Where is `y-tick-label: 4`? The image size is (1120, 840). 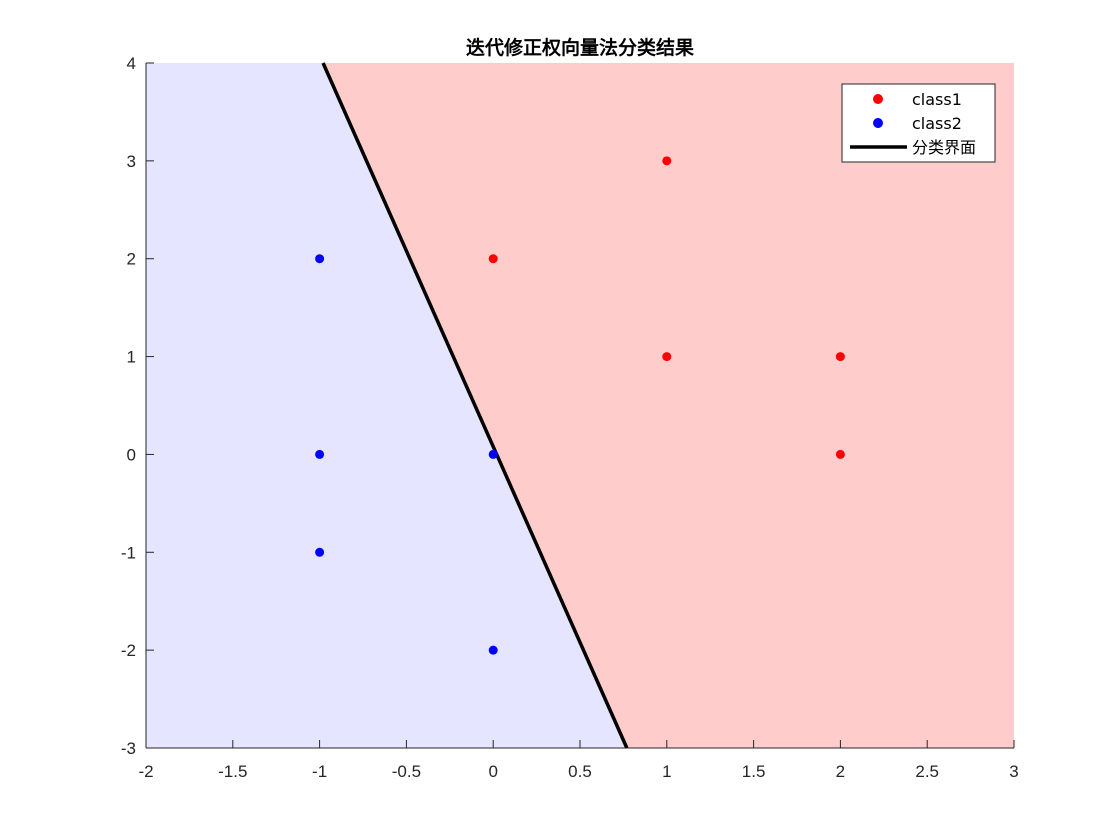 y-tick-label: 4 is located at coordinates (131, 63).